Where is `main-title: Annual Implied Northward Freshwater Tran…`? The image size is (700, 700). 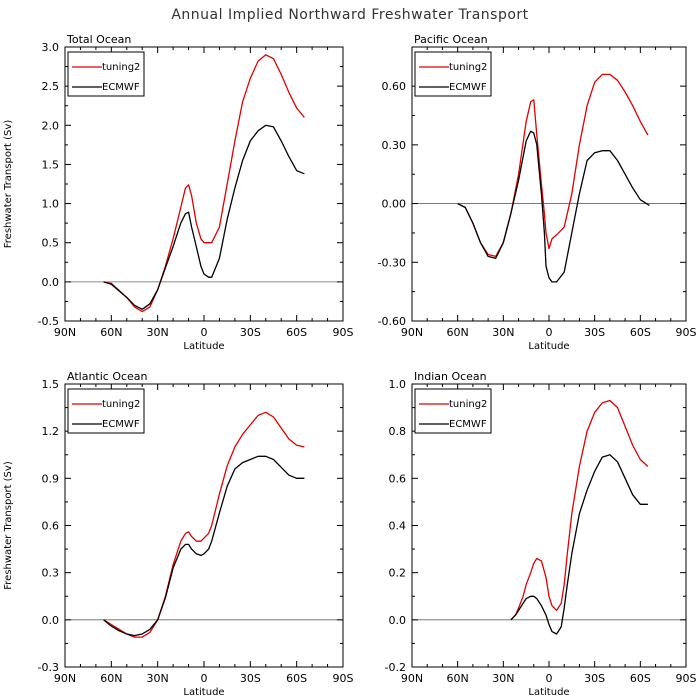 main-title: Annual Implied Northward Freshwater Tran… is located at coordinates (349, 15).